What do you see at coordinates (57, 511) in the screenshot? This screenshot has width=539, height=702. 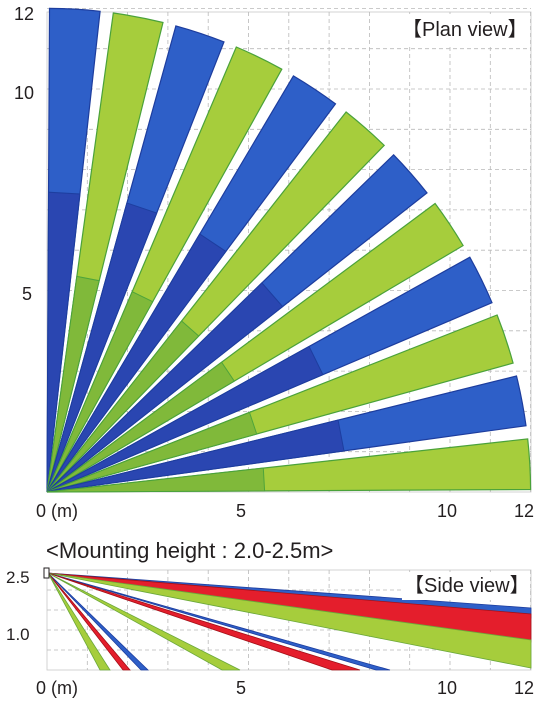 I see `plan-x-tick-0: 0 (m)` at bounding box center [57, 511].